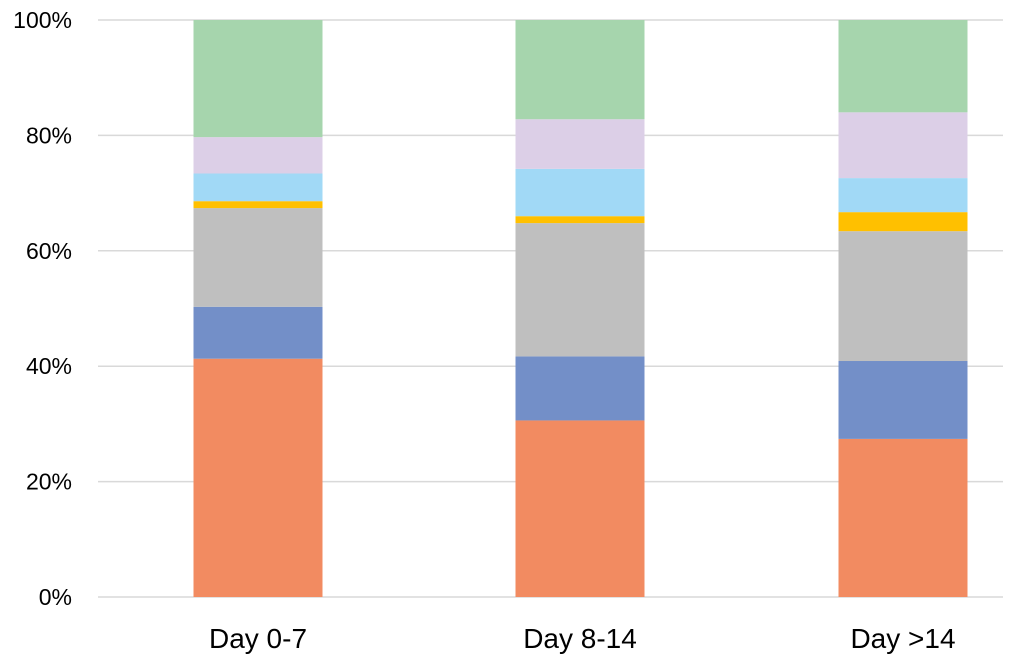 The image size is (1009, 657). What do you see at coordinates (902, 638) in the screenshot?
I see `x-category-label: Day >14` at bounding box center [902, 638].